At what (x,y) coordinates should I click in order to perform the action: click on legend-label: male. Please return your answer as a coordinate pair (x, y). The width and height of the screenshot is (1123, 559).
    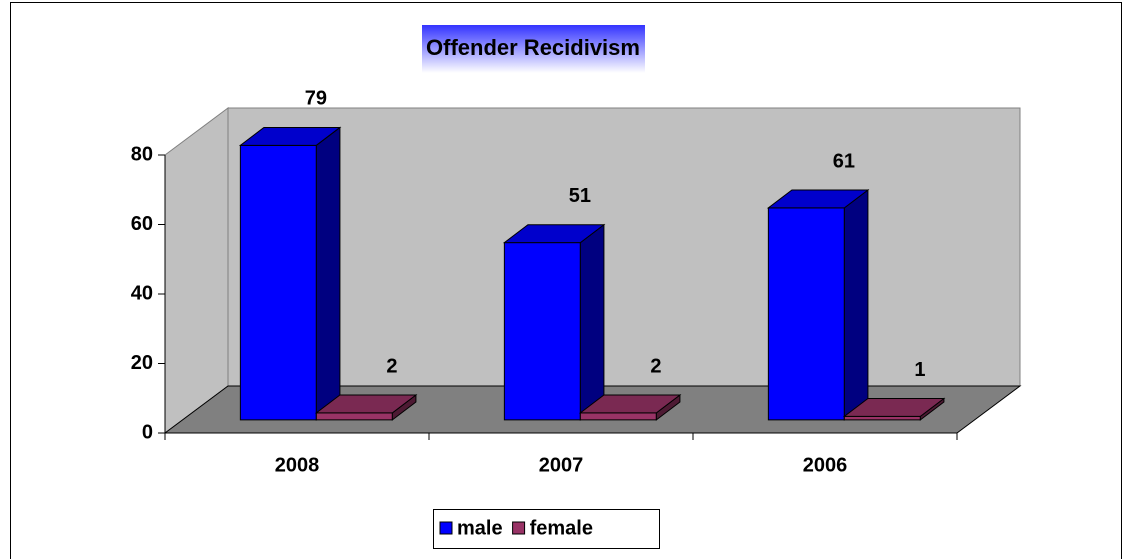
    Looking at the image, I should click on (480, 528).